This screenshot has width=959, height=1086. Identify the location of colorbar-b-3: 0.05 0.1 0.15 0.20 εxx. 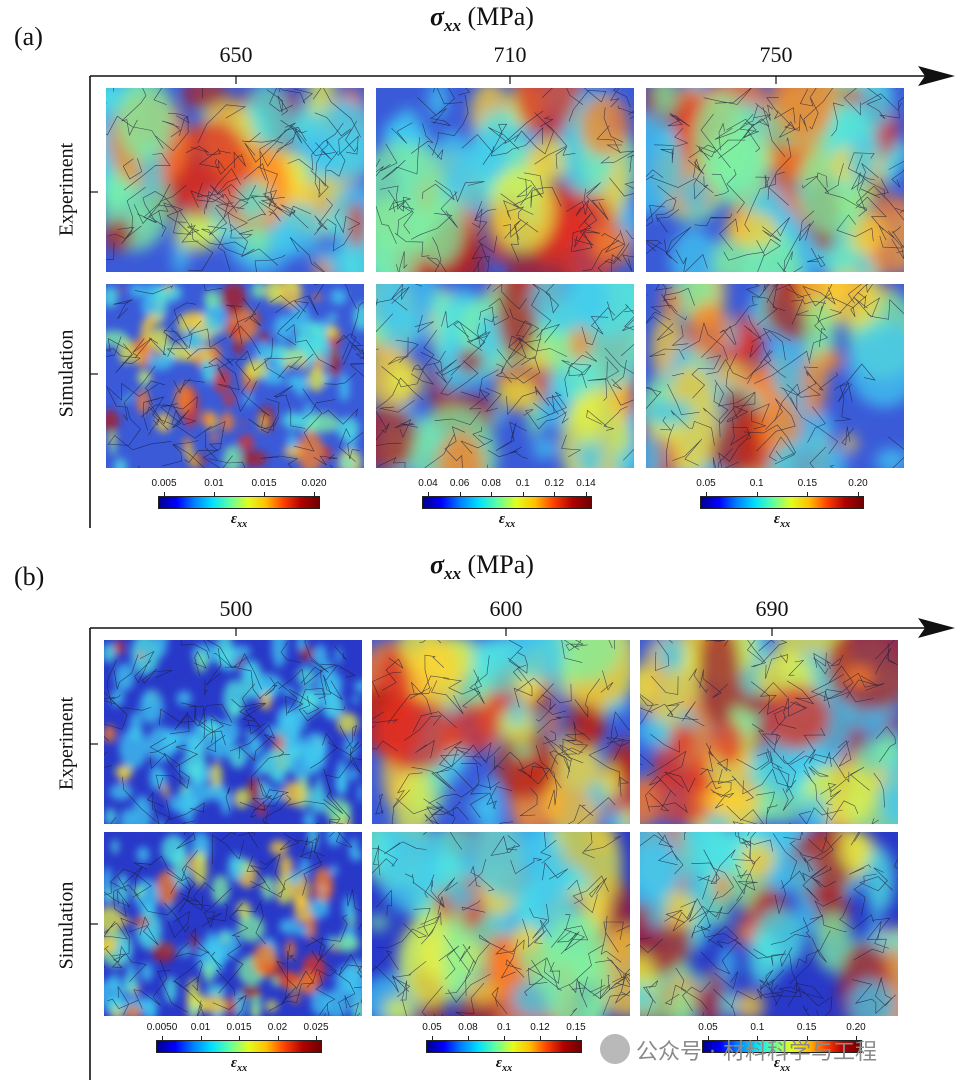
(782, 1052).